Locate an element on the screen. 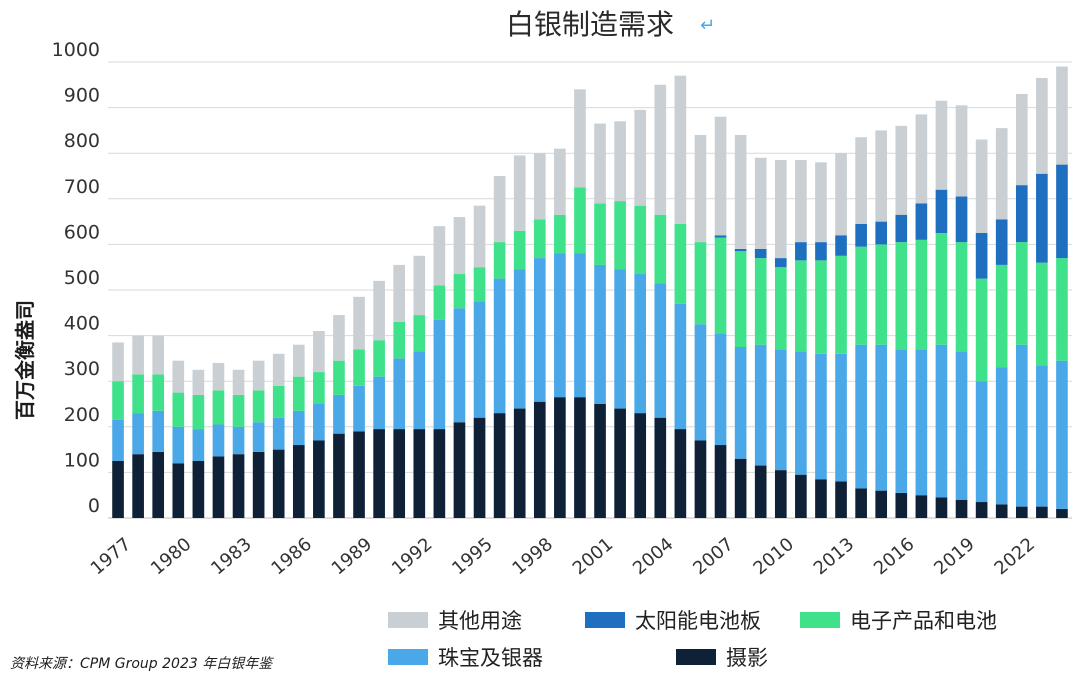 Image resolution: width=1092 pixels, height=684 pixels. bar-segment-1995-s1 is located at coordinates (479, 359).